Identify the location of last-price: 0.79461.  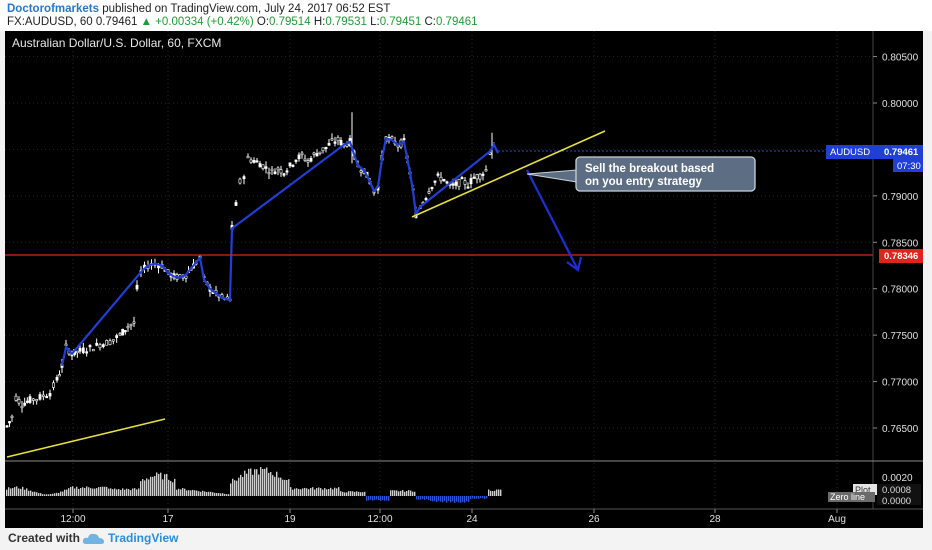
(116, 22).